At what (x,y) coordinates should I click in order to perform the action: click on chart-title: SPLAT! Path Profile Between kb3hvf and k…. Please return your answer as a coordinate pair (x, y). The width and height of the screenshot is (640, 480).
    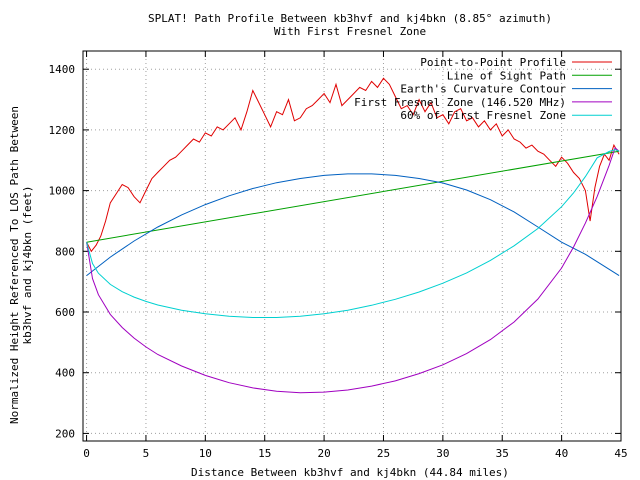
    Looking at the image, I should click on (350, 18).